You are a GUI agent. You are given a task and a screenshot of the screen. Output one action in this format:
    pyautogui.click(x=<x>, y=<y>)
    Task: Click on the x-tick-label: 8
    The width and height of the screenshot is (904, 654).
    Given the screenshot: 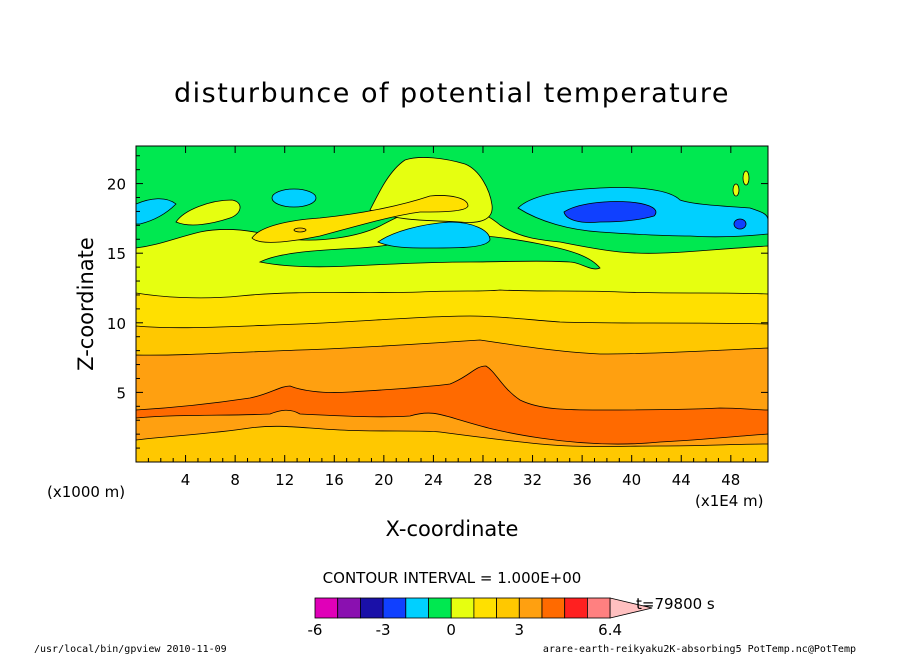 What is the action you would take?
    pyautogui.click(x=235, y=480)
    